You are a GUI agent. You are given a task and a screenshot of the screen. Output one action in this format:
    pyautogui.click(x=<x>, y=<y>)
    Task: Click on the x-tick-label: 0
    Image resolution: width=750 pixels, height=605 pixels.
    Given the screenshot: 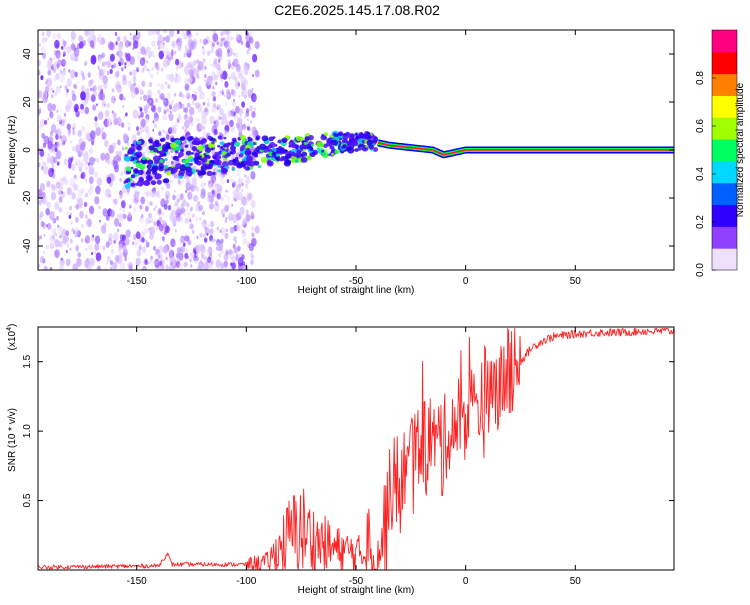 What is the action you would take?
    pyautogui.click(x=466, y=281)
    